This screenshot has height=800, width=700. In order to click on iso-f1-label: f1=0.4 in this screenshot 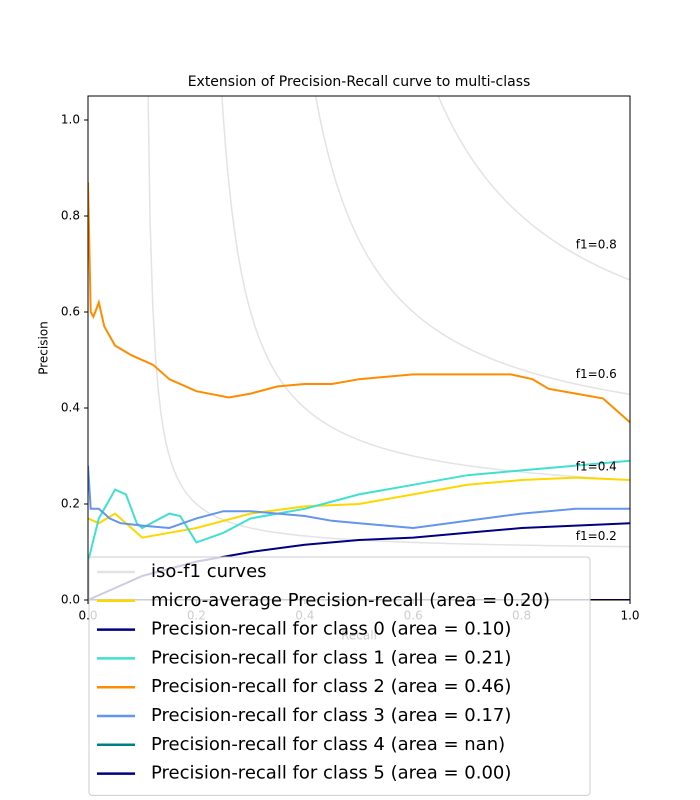, I will do `click(596, 466)`.